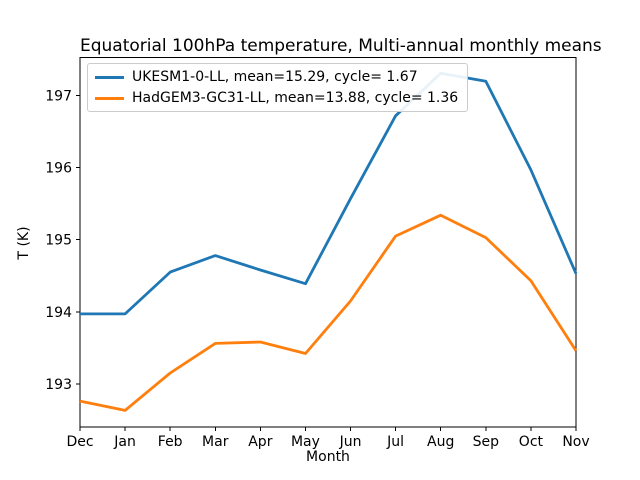 Image resolution: width=640 pixels, height=480 pixels. I want to click on legend-line-swatch-blue, so click(109, 77).